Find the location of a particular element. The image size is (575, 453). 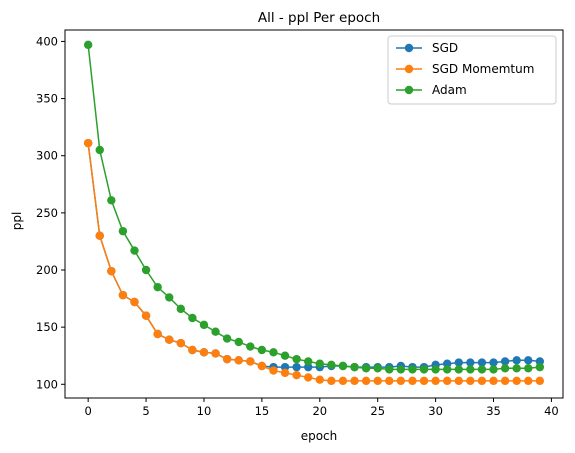

y-tick-label: 200 is located at coordinates (47, 270).